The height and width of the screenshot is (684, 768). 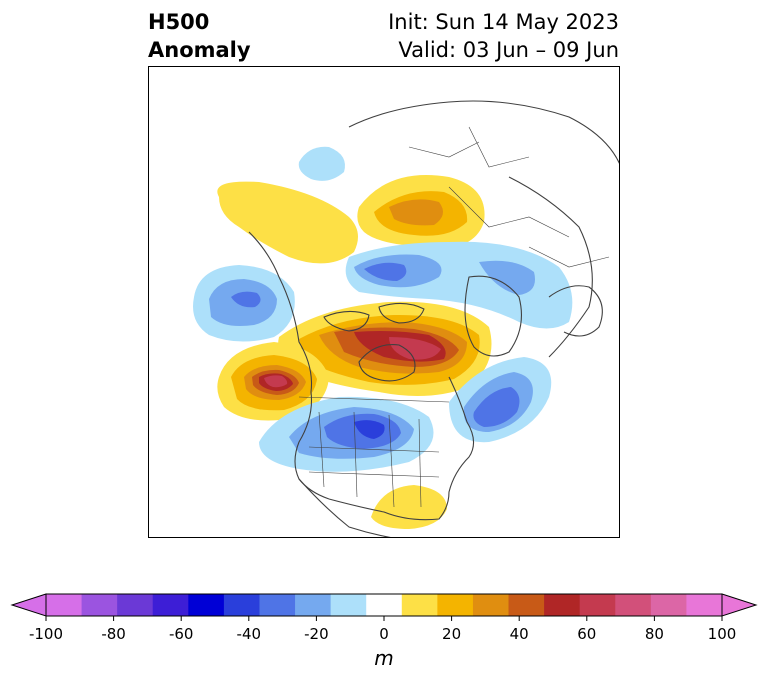 I want to click on colorbar-graphic, so click(x=384, y=607).